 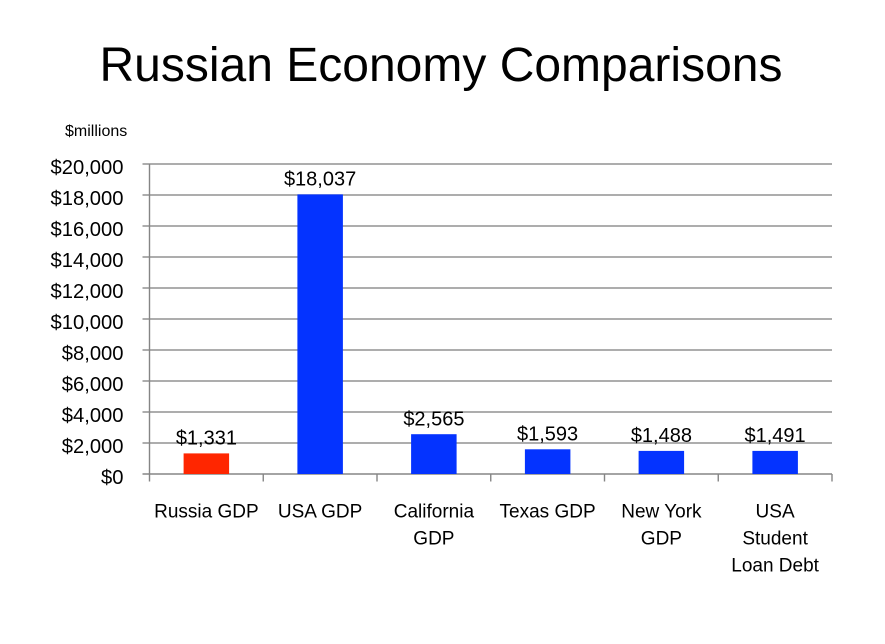 What do you see at coordinates (320, 180) in the screenshot?
I see `svg-text: $18,037` at bounding box center [320, 180].